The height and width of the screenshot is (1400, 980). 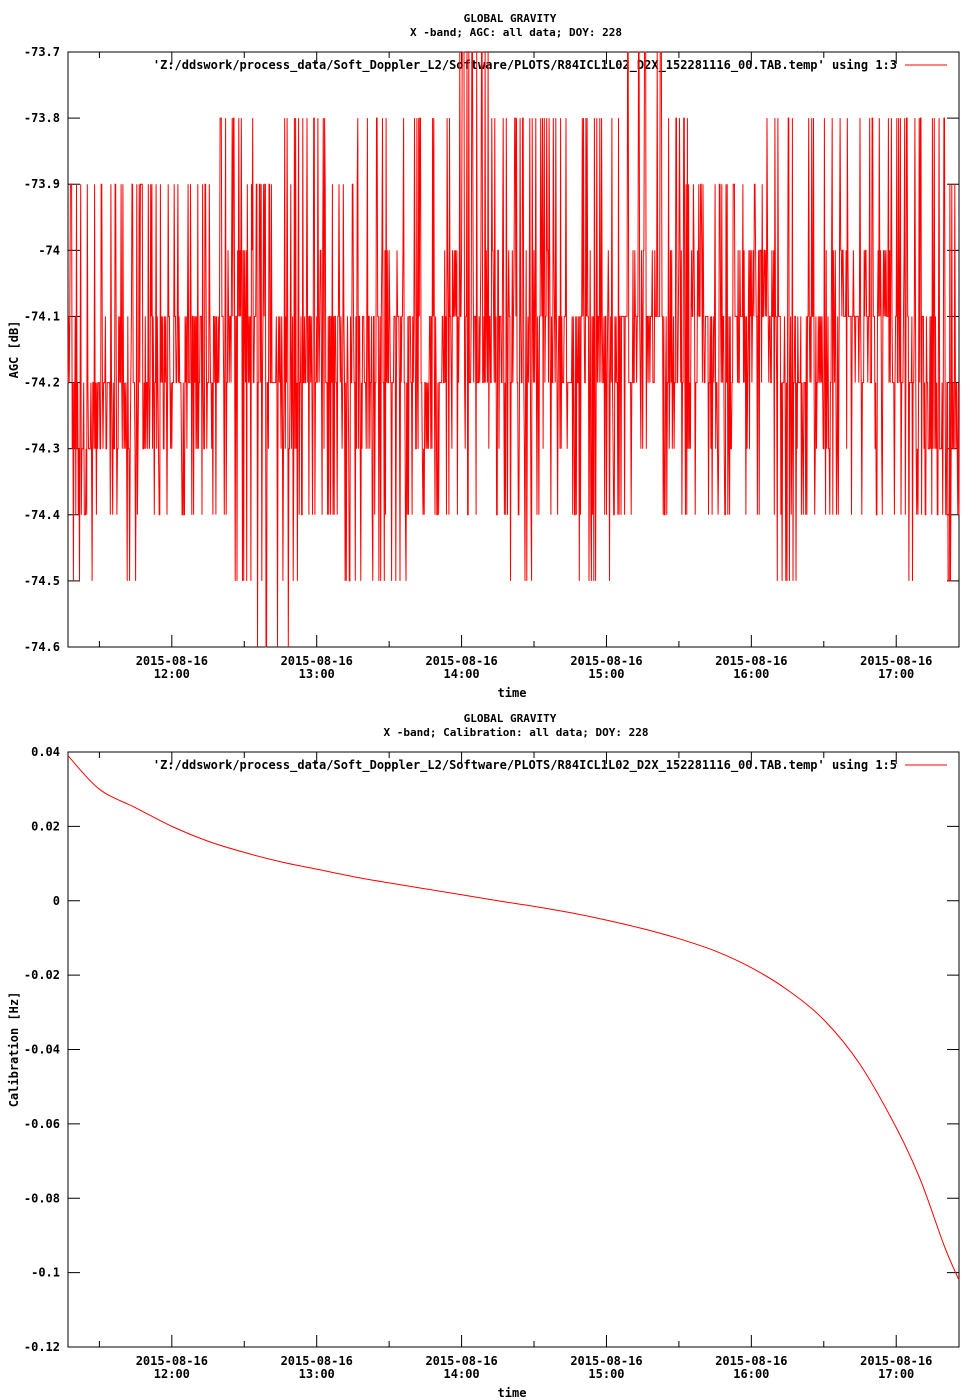 What do you see at coordinates (42, 449) in the screenshot?
I see `y-tick-label: -74.3` at bounding box center [42, 449].